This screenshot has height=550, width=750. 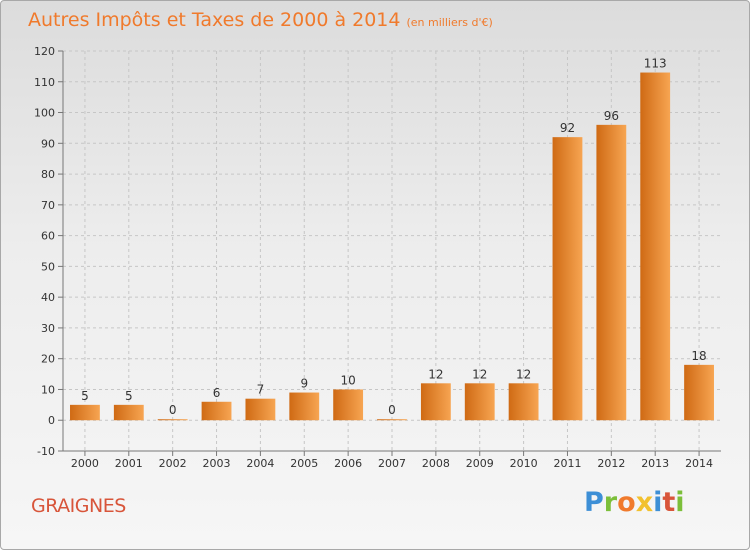 What do you see at coordinates (48, 174) in the screenshot?
I see `y-tick-label: 80` at bounding box center [48, 174].